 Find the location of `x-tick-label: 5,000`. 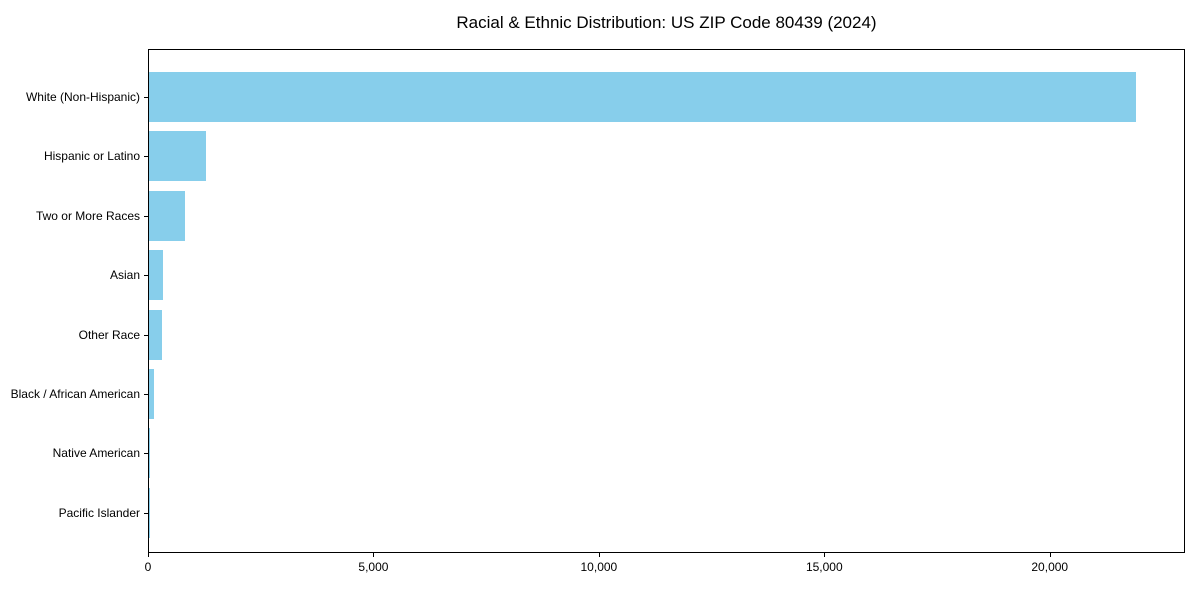

x-tick-label: 5,000 is located at coordinates (373, 567).